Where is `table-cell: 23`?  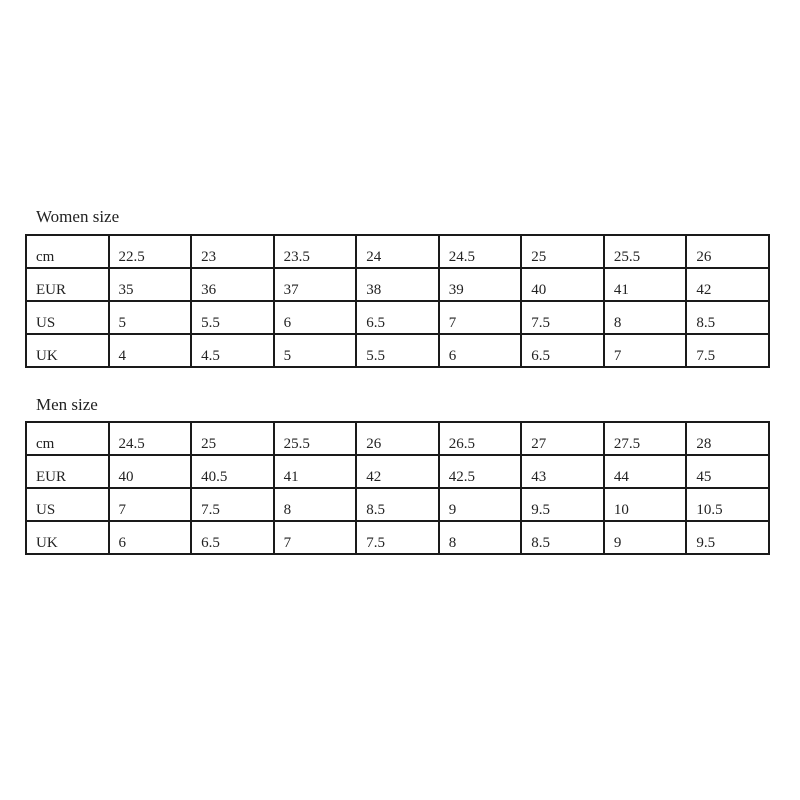
table-cell: 23 is located at coordinates (232, 251).